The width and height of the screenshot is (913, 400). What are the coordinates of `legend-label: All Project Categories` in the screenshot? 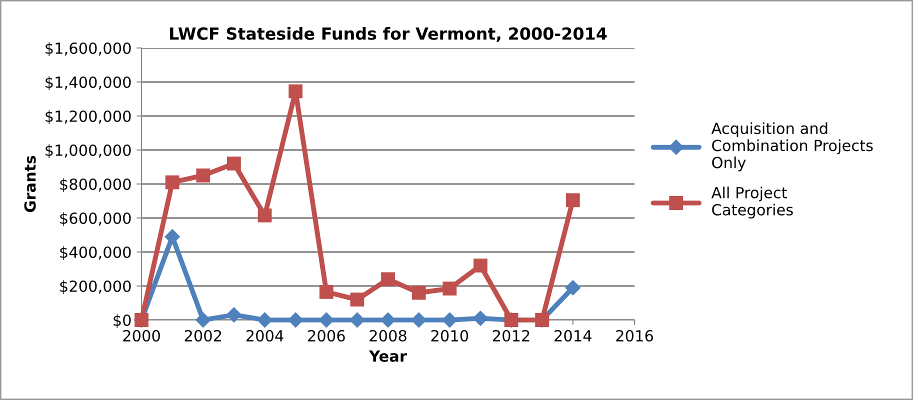 It's located at (752, 202).